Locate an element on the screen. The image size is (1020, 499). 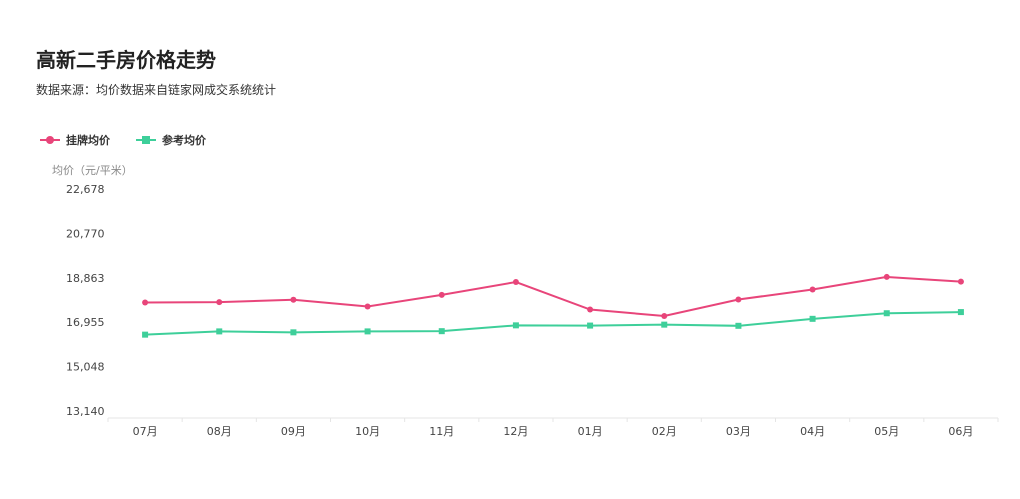
legend-label-reference: 参考均价 is located at coordinates (184, 140).